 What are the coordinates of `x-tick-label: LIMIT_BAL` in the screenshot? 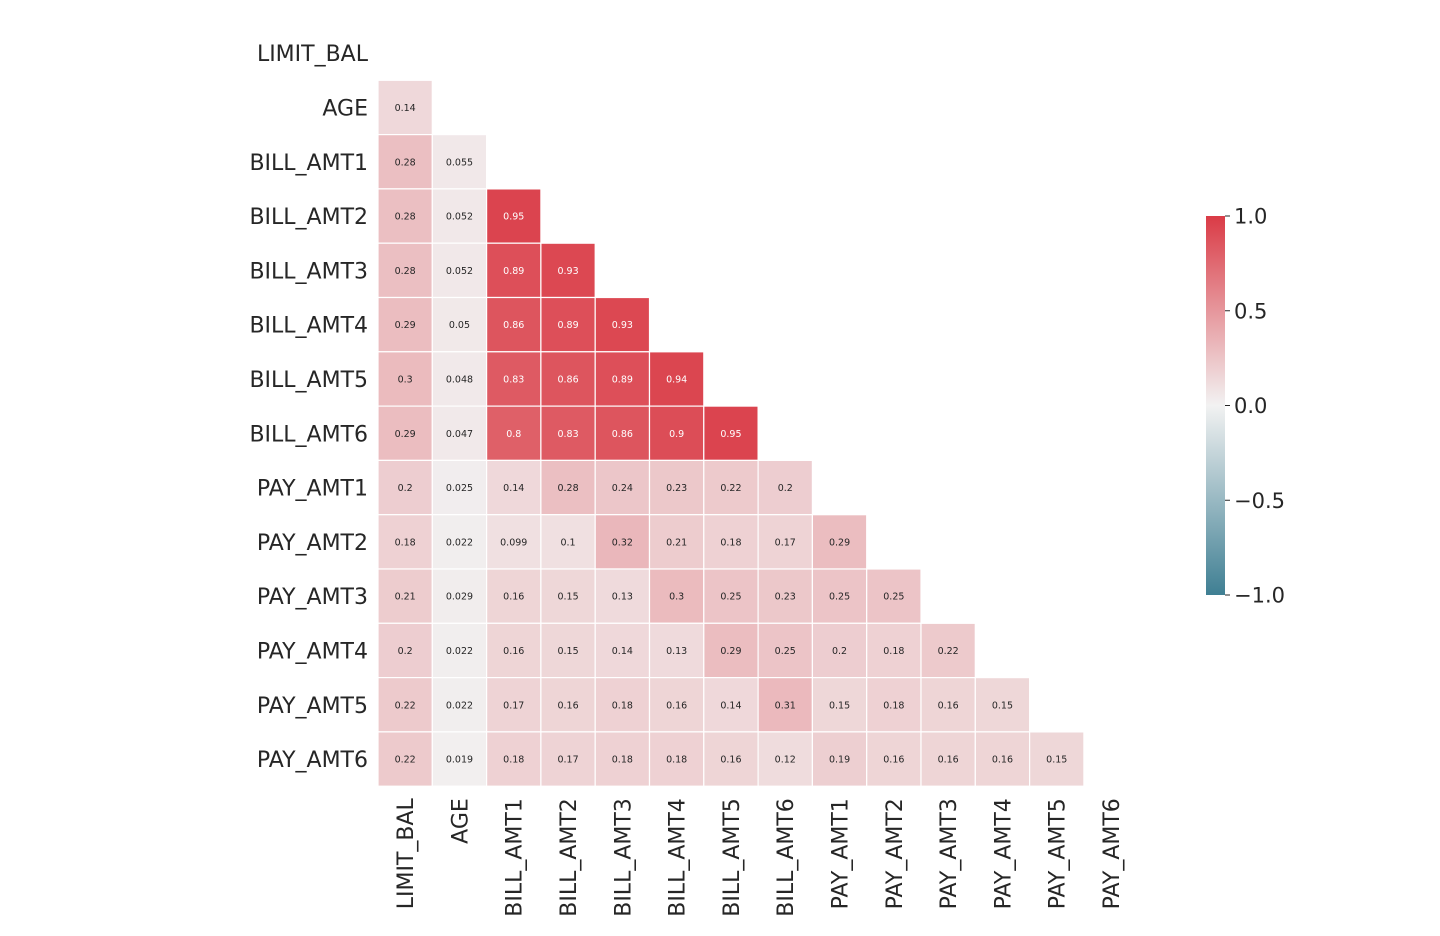 It's located at (406, 853).